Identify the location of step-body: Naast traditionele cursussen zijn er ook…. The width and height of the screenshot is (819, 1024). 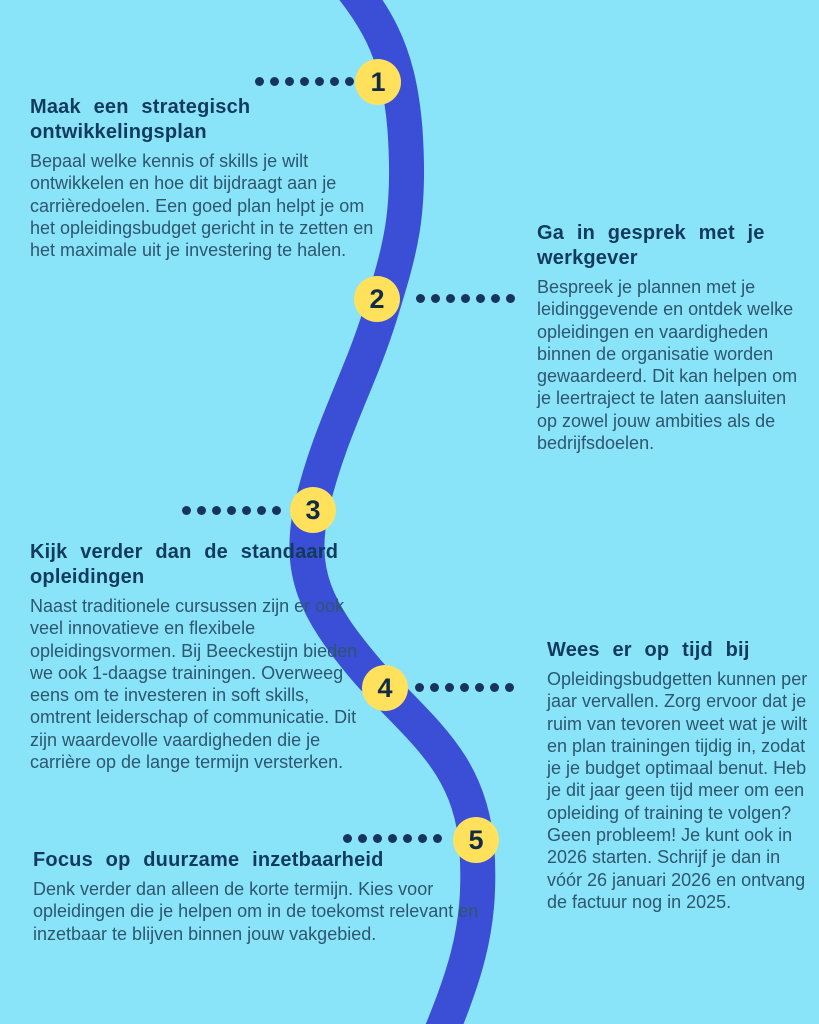
(194, 684).